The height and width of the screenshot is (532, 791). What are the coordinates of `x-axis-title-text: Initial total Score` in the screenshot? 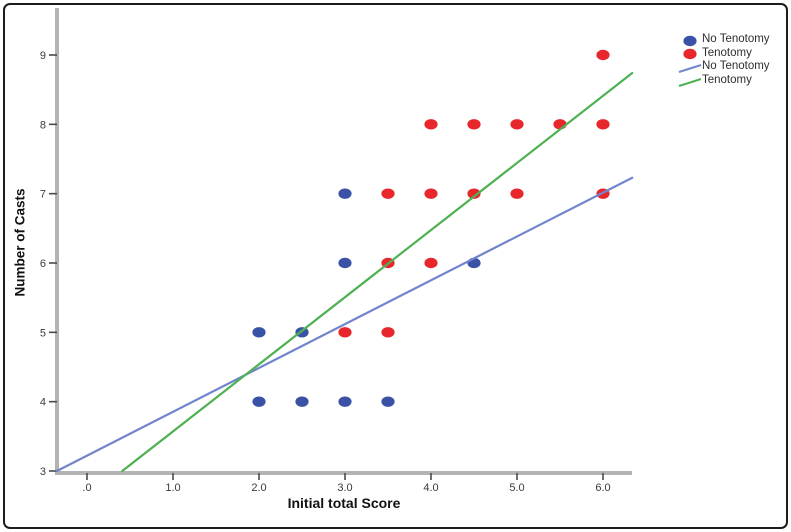 It's located at (344, 503).